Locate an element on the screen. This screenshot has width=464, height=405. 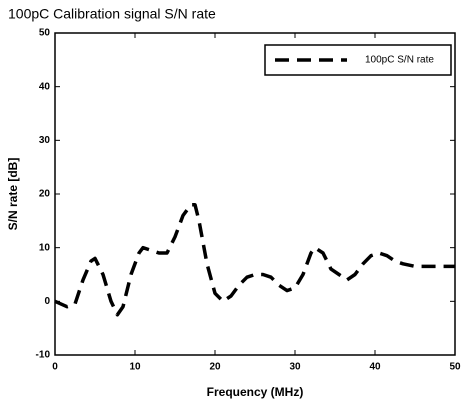
x-tick-label: 0 is located at coordinates (55, 367).